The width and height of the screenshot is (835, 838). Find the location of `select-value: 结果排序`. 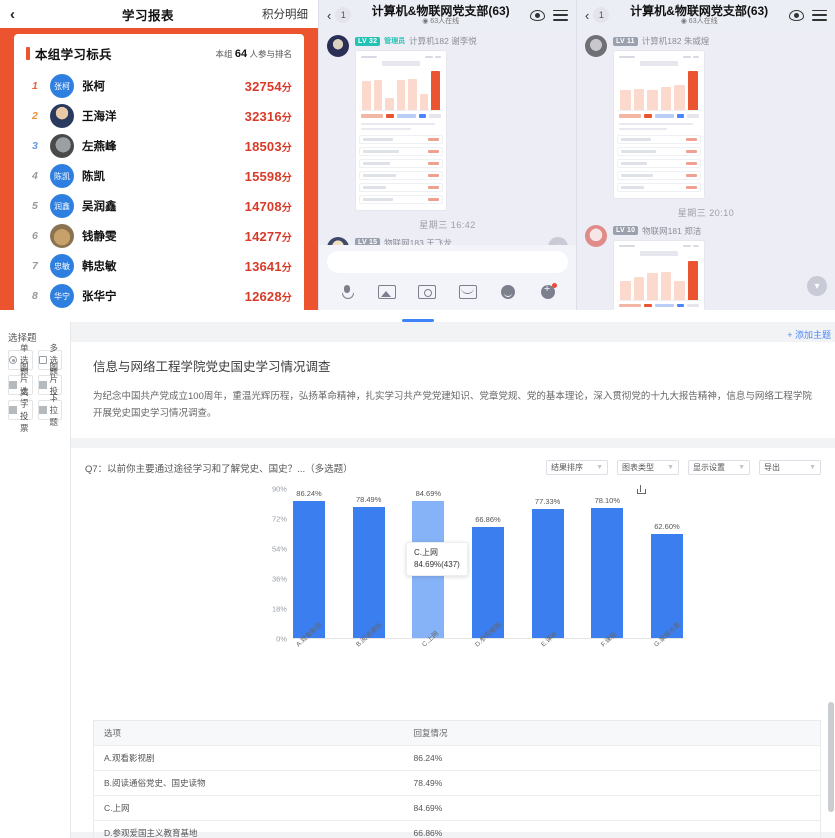

select-value: 结果排序 is located at coordinates (567, 468).